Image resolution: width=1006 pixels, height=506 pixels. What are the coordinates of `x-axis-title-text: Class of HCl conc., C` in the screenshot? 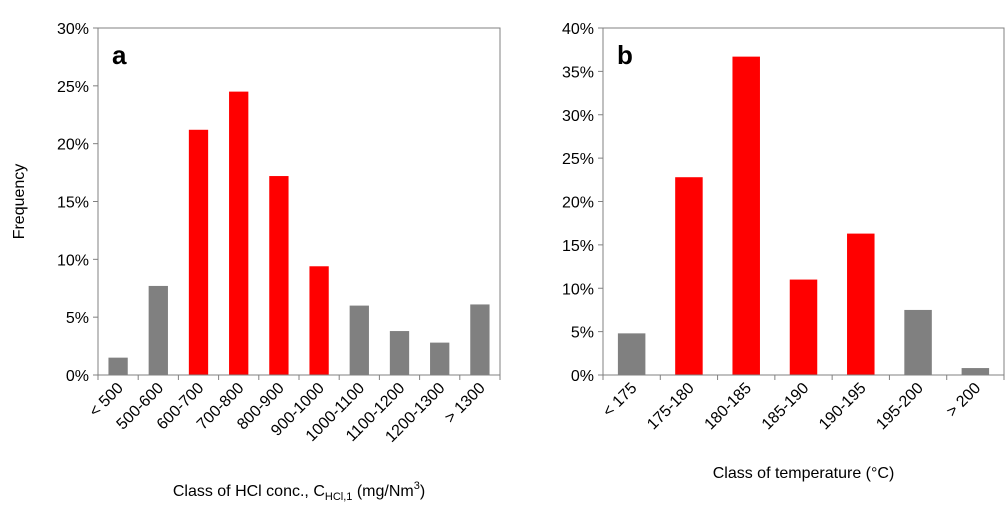 It's located at (249, 491).